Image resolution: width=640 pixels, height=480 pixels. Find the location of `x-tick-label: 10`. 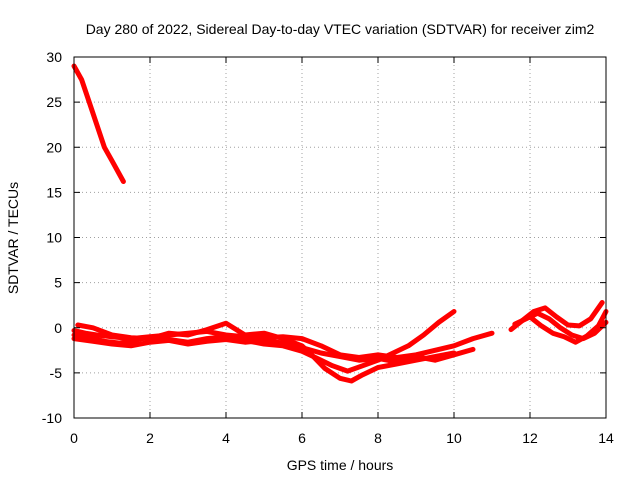

x-tick-label: 10 is located at coordinates (454, 438).